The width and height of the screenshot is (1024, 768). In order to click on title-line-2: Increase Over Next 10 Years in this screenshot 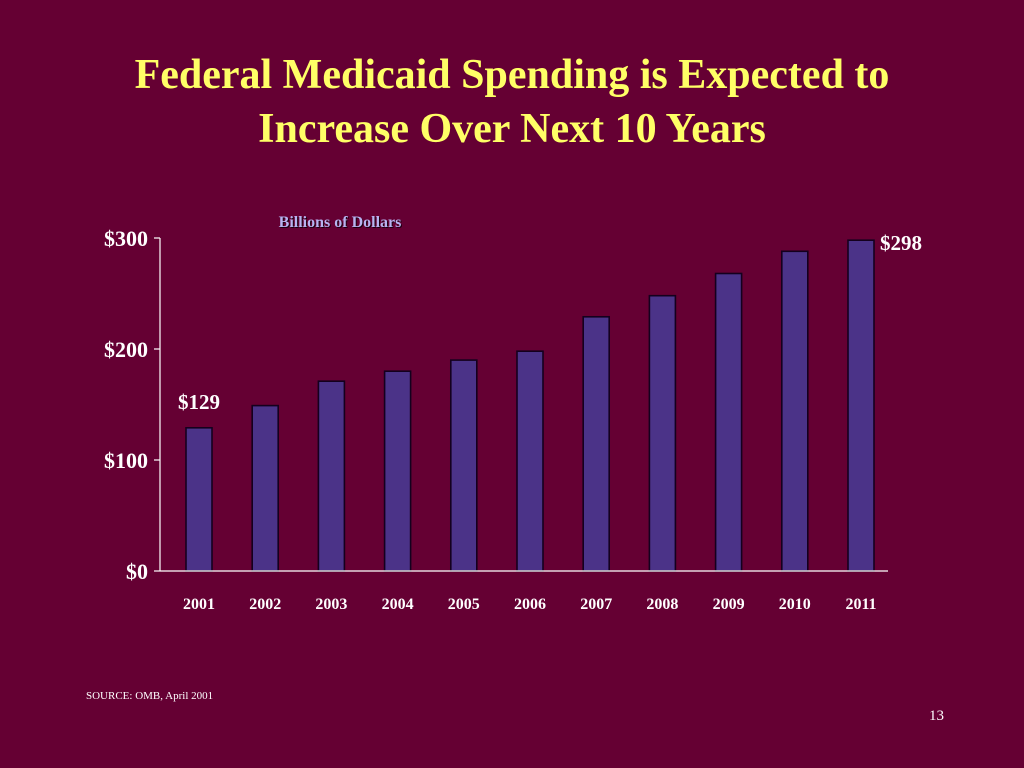, I will do `click(512, 129)`.